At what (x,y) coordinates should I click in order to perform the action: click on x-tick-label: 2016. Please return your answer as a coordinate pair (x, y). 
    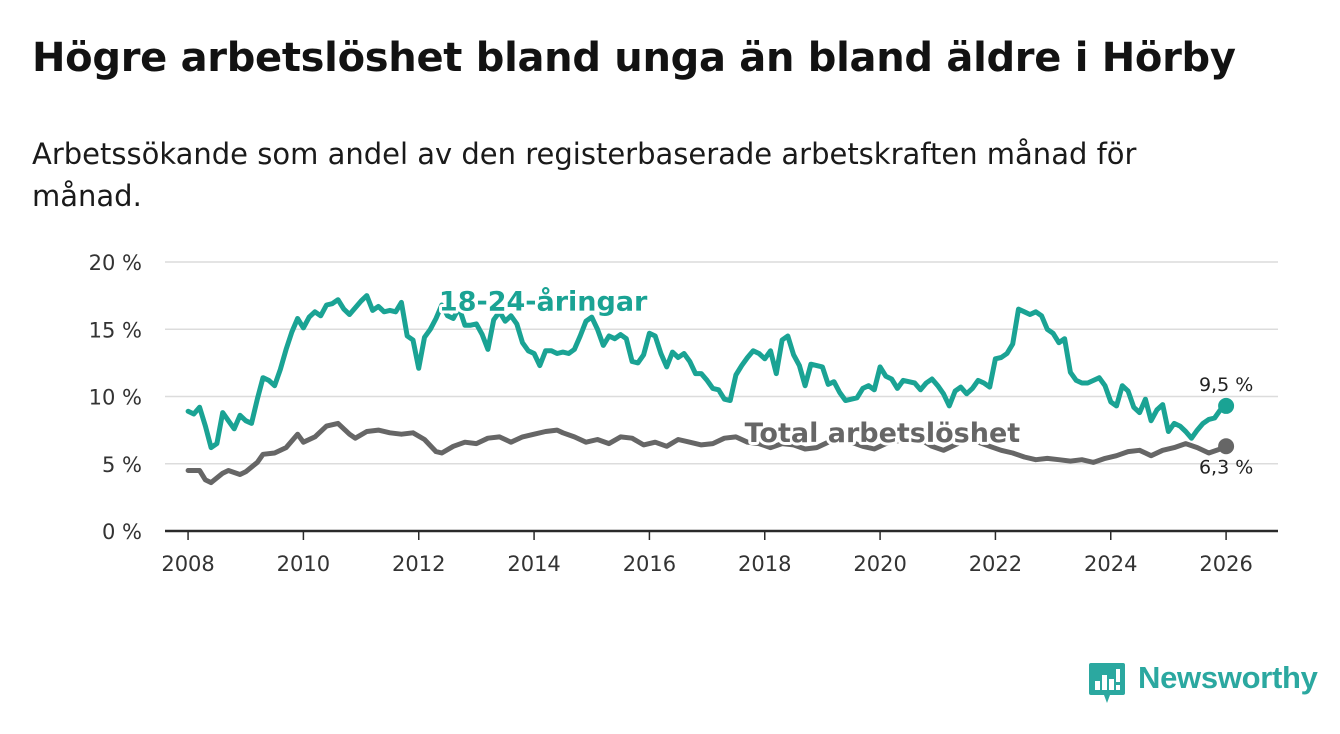
    Looking at the image, I should click on (649, 564).